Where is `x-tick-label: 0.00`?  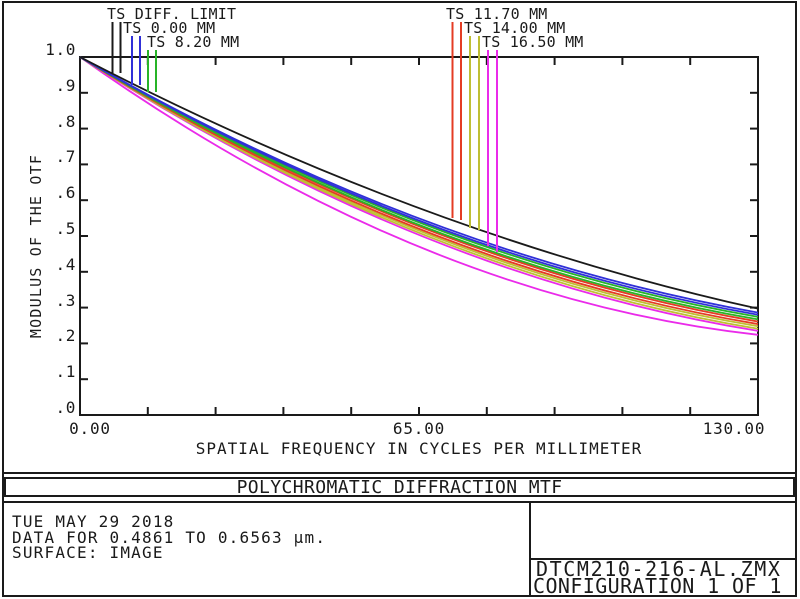
x-tick-label: 0.00 is located at coordinates (90, 428).